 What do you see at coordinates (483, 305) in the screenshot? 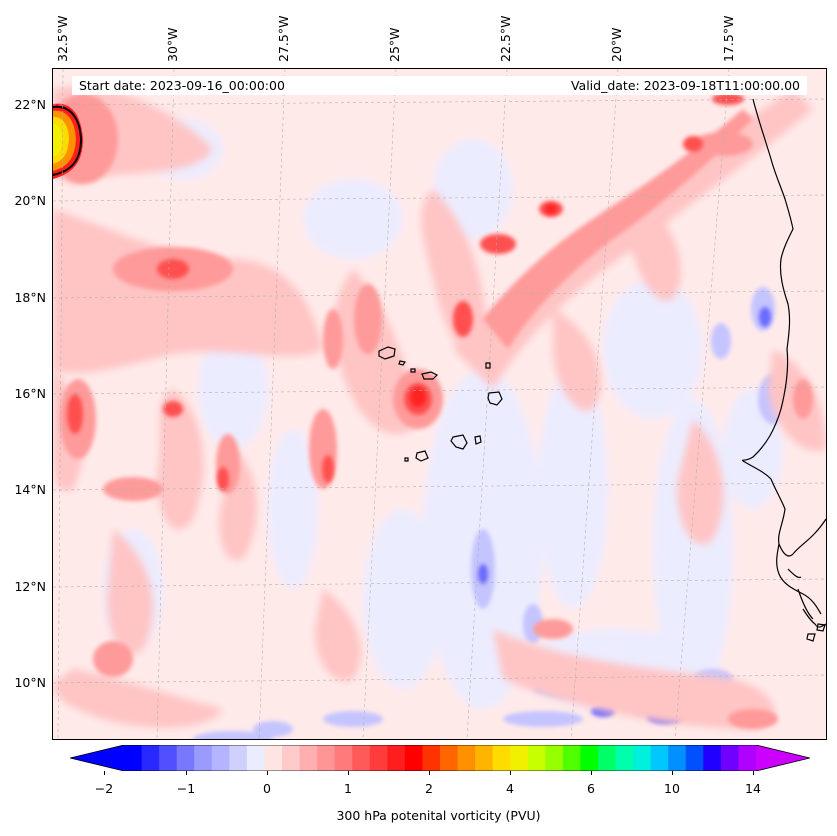
I see `peak-pv-core` at bounding box center [483, 305].